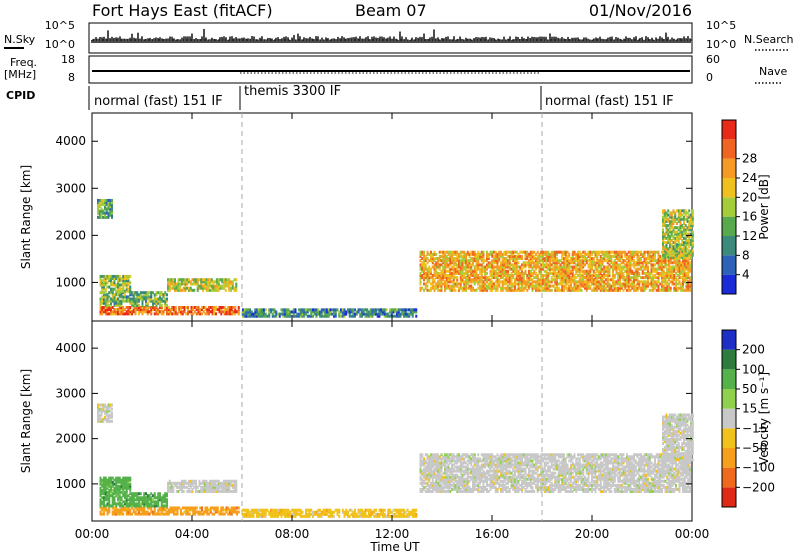 Image resolution: width=800 pixels, height=558 pixels. I want to click on station-title: Fort Hays East (fitACF), so click(182, 10).